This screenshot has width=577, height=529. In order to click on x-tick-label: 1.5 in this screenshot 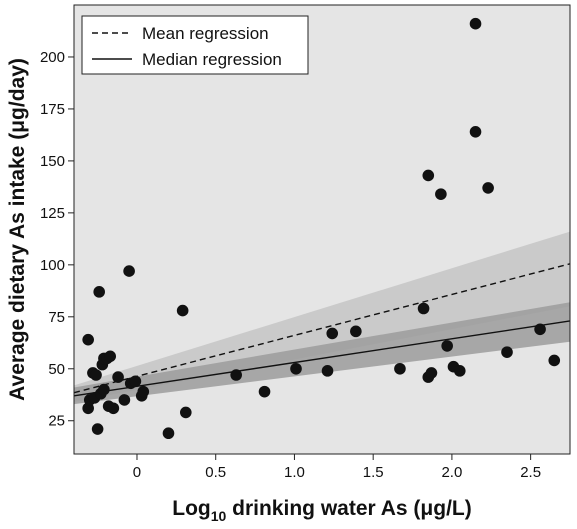, I will do `click(373, 472)`.